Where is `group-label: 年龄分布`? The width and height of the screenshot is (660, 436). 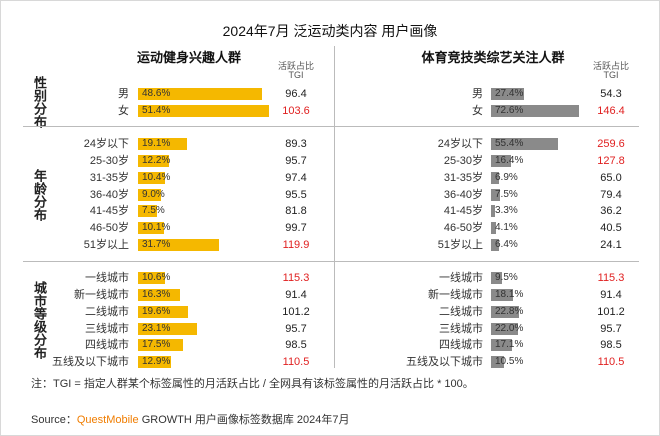 group-label: 年龄分布 is located at coordinates (39, 194).